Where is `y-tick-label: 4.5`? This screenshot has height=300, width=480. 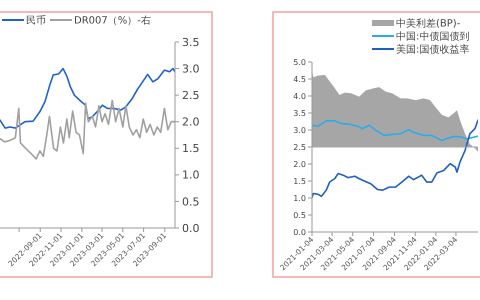 y-tick-label: 4.5 is located at coordinates (299, 79).